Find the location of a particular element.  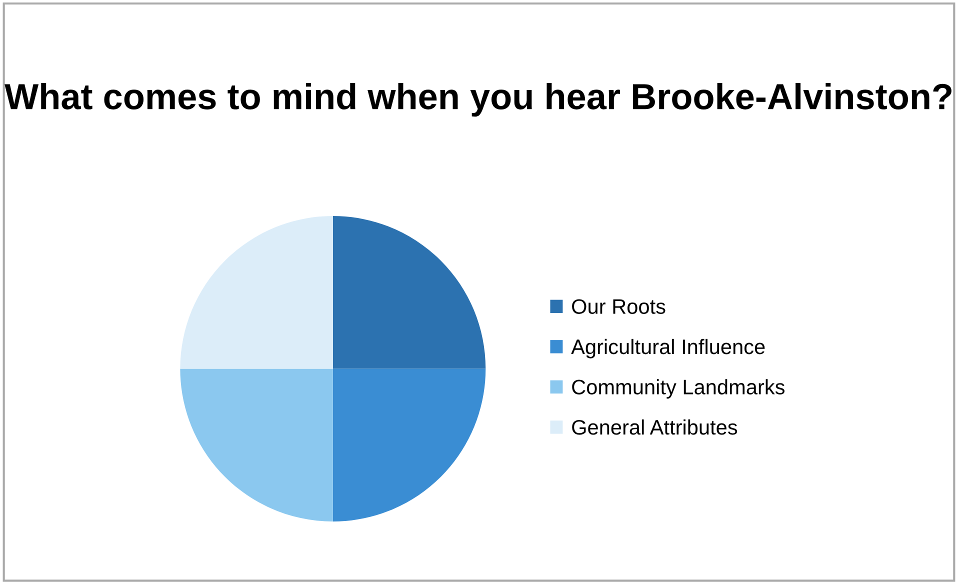

legend-label: General Attributes is located at coordinates (655, 427).